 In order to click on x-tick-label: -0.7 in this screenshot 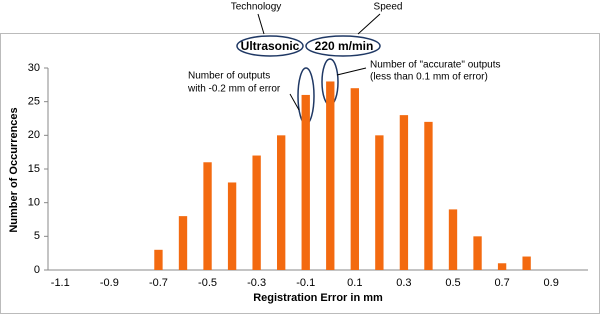, I will do `click(158, 283)`.